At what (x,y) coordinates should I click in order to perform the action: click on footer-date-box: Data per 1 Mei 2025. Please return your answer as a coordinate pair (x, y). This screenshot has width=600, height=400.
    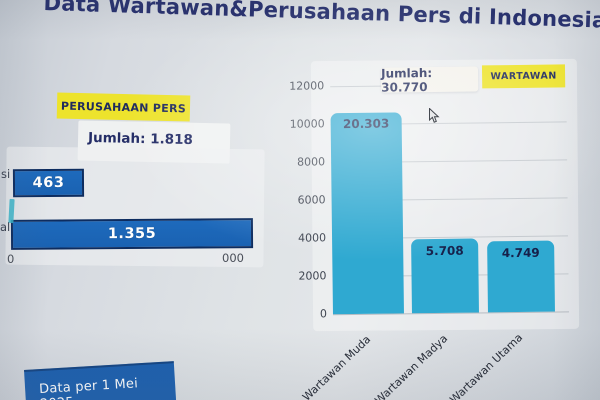
    Looking at the image, I should click on (100, 380).